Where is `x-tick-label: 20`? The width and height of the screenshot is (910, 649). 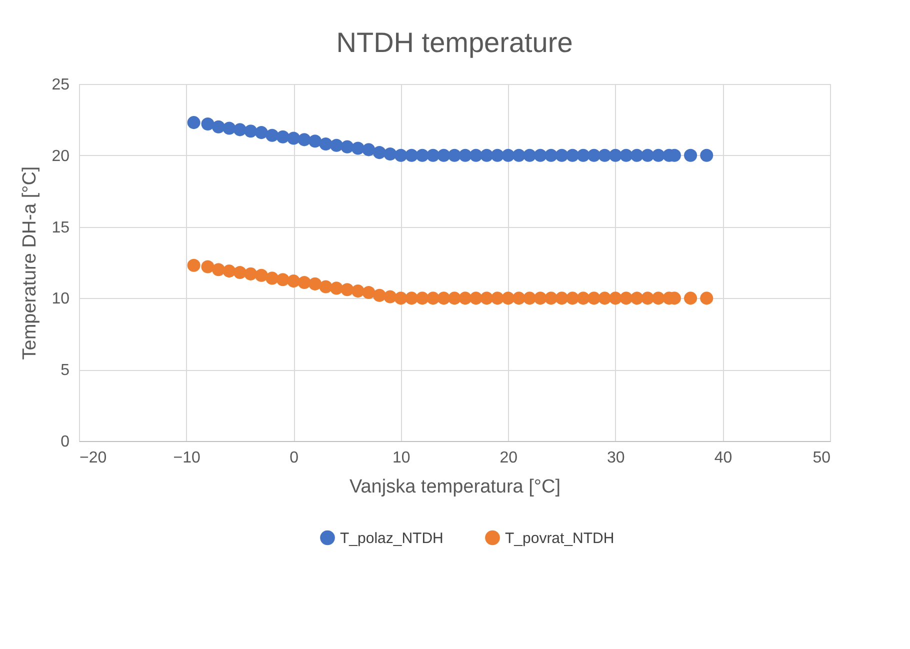
x-tick-label: 20 is located at coordinates (509, 458).